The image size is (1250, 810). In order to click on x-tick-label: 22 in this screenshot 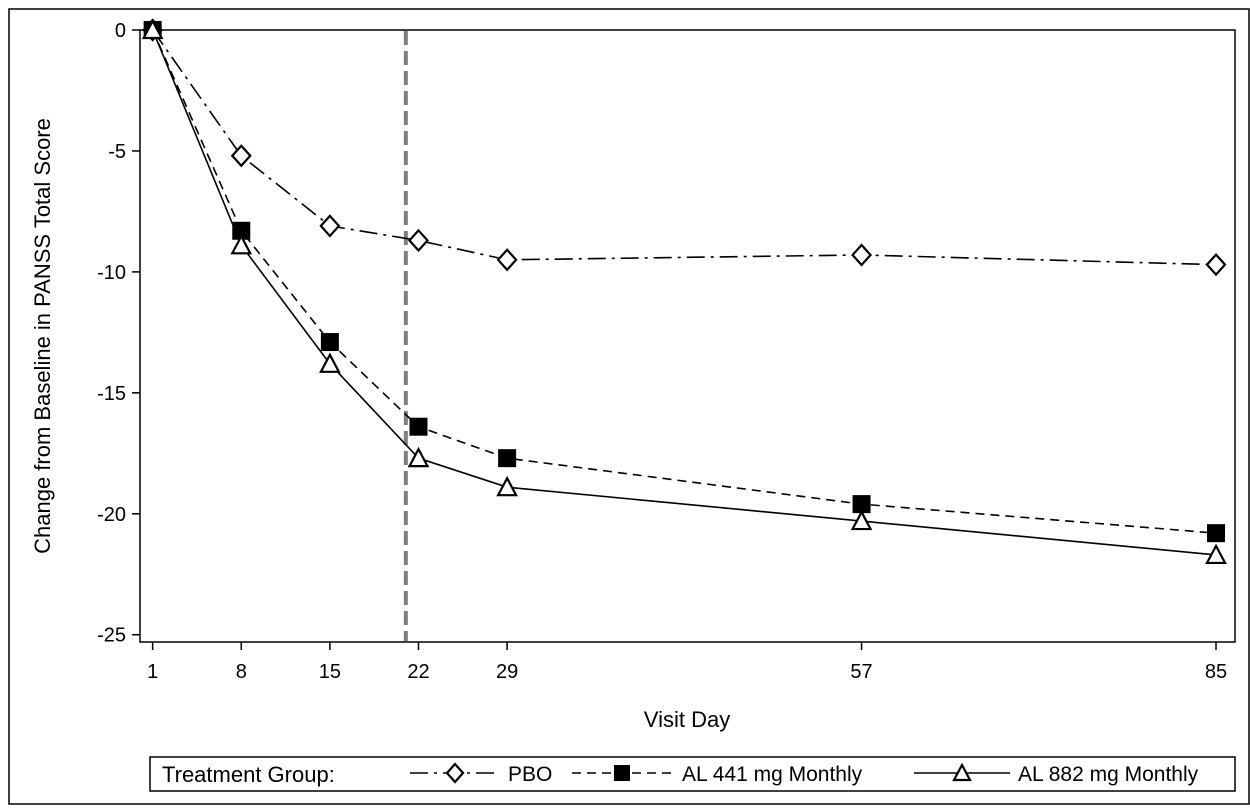, I will do `click(418, 672)`.